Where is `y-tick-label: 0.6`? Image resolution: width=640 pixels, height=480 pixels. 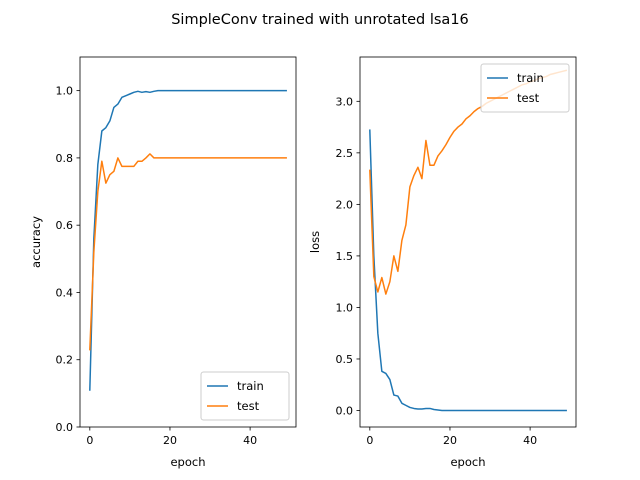 y-tick-label: 0.6 is located at coordinates (65, 225).